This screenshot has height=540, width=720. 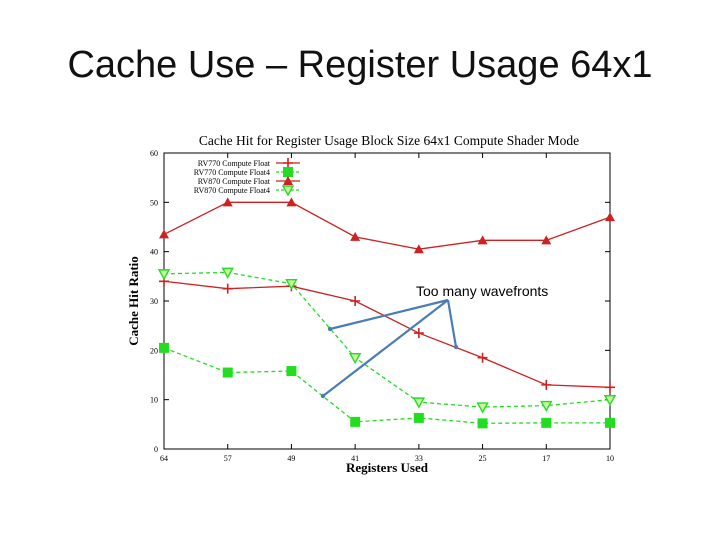 I want to click on x-tick-label: 64, so click(x=164, y=458).